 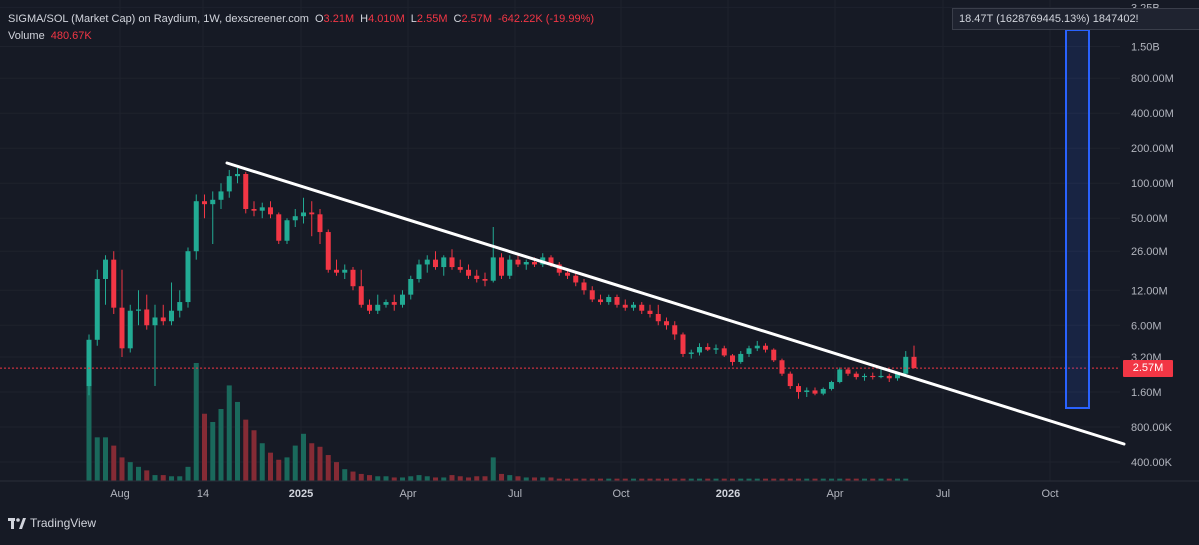 I want to click on time-tick-label: Oct, so click(x=620, y=494).